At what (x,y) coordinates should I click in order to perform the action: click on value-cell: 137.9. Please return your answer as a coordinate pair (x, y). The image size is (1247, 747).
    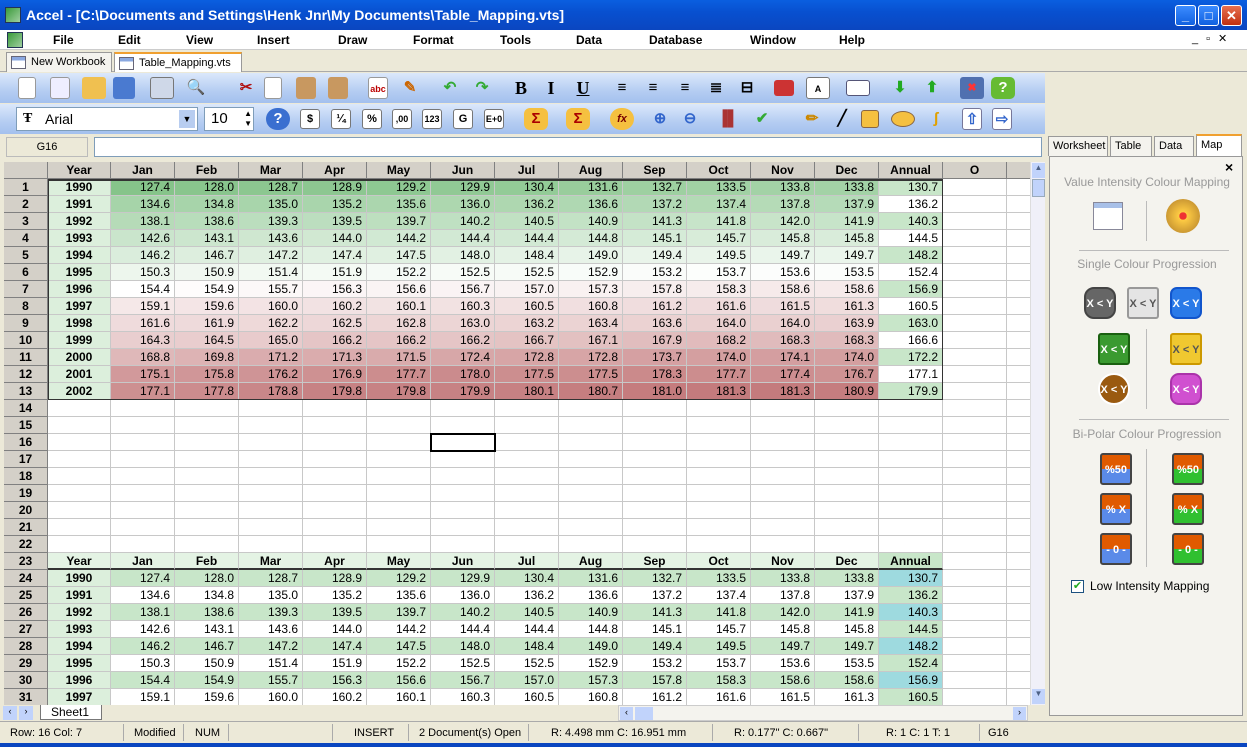
    Looking at the image, I should click on (847, 204).